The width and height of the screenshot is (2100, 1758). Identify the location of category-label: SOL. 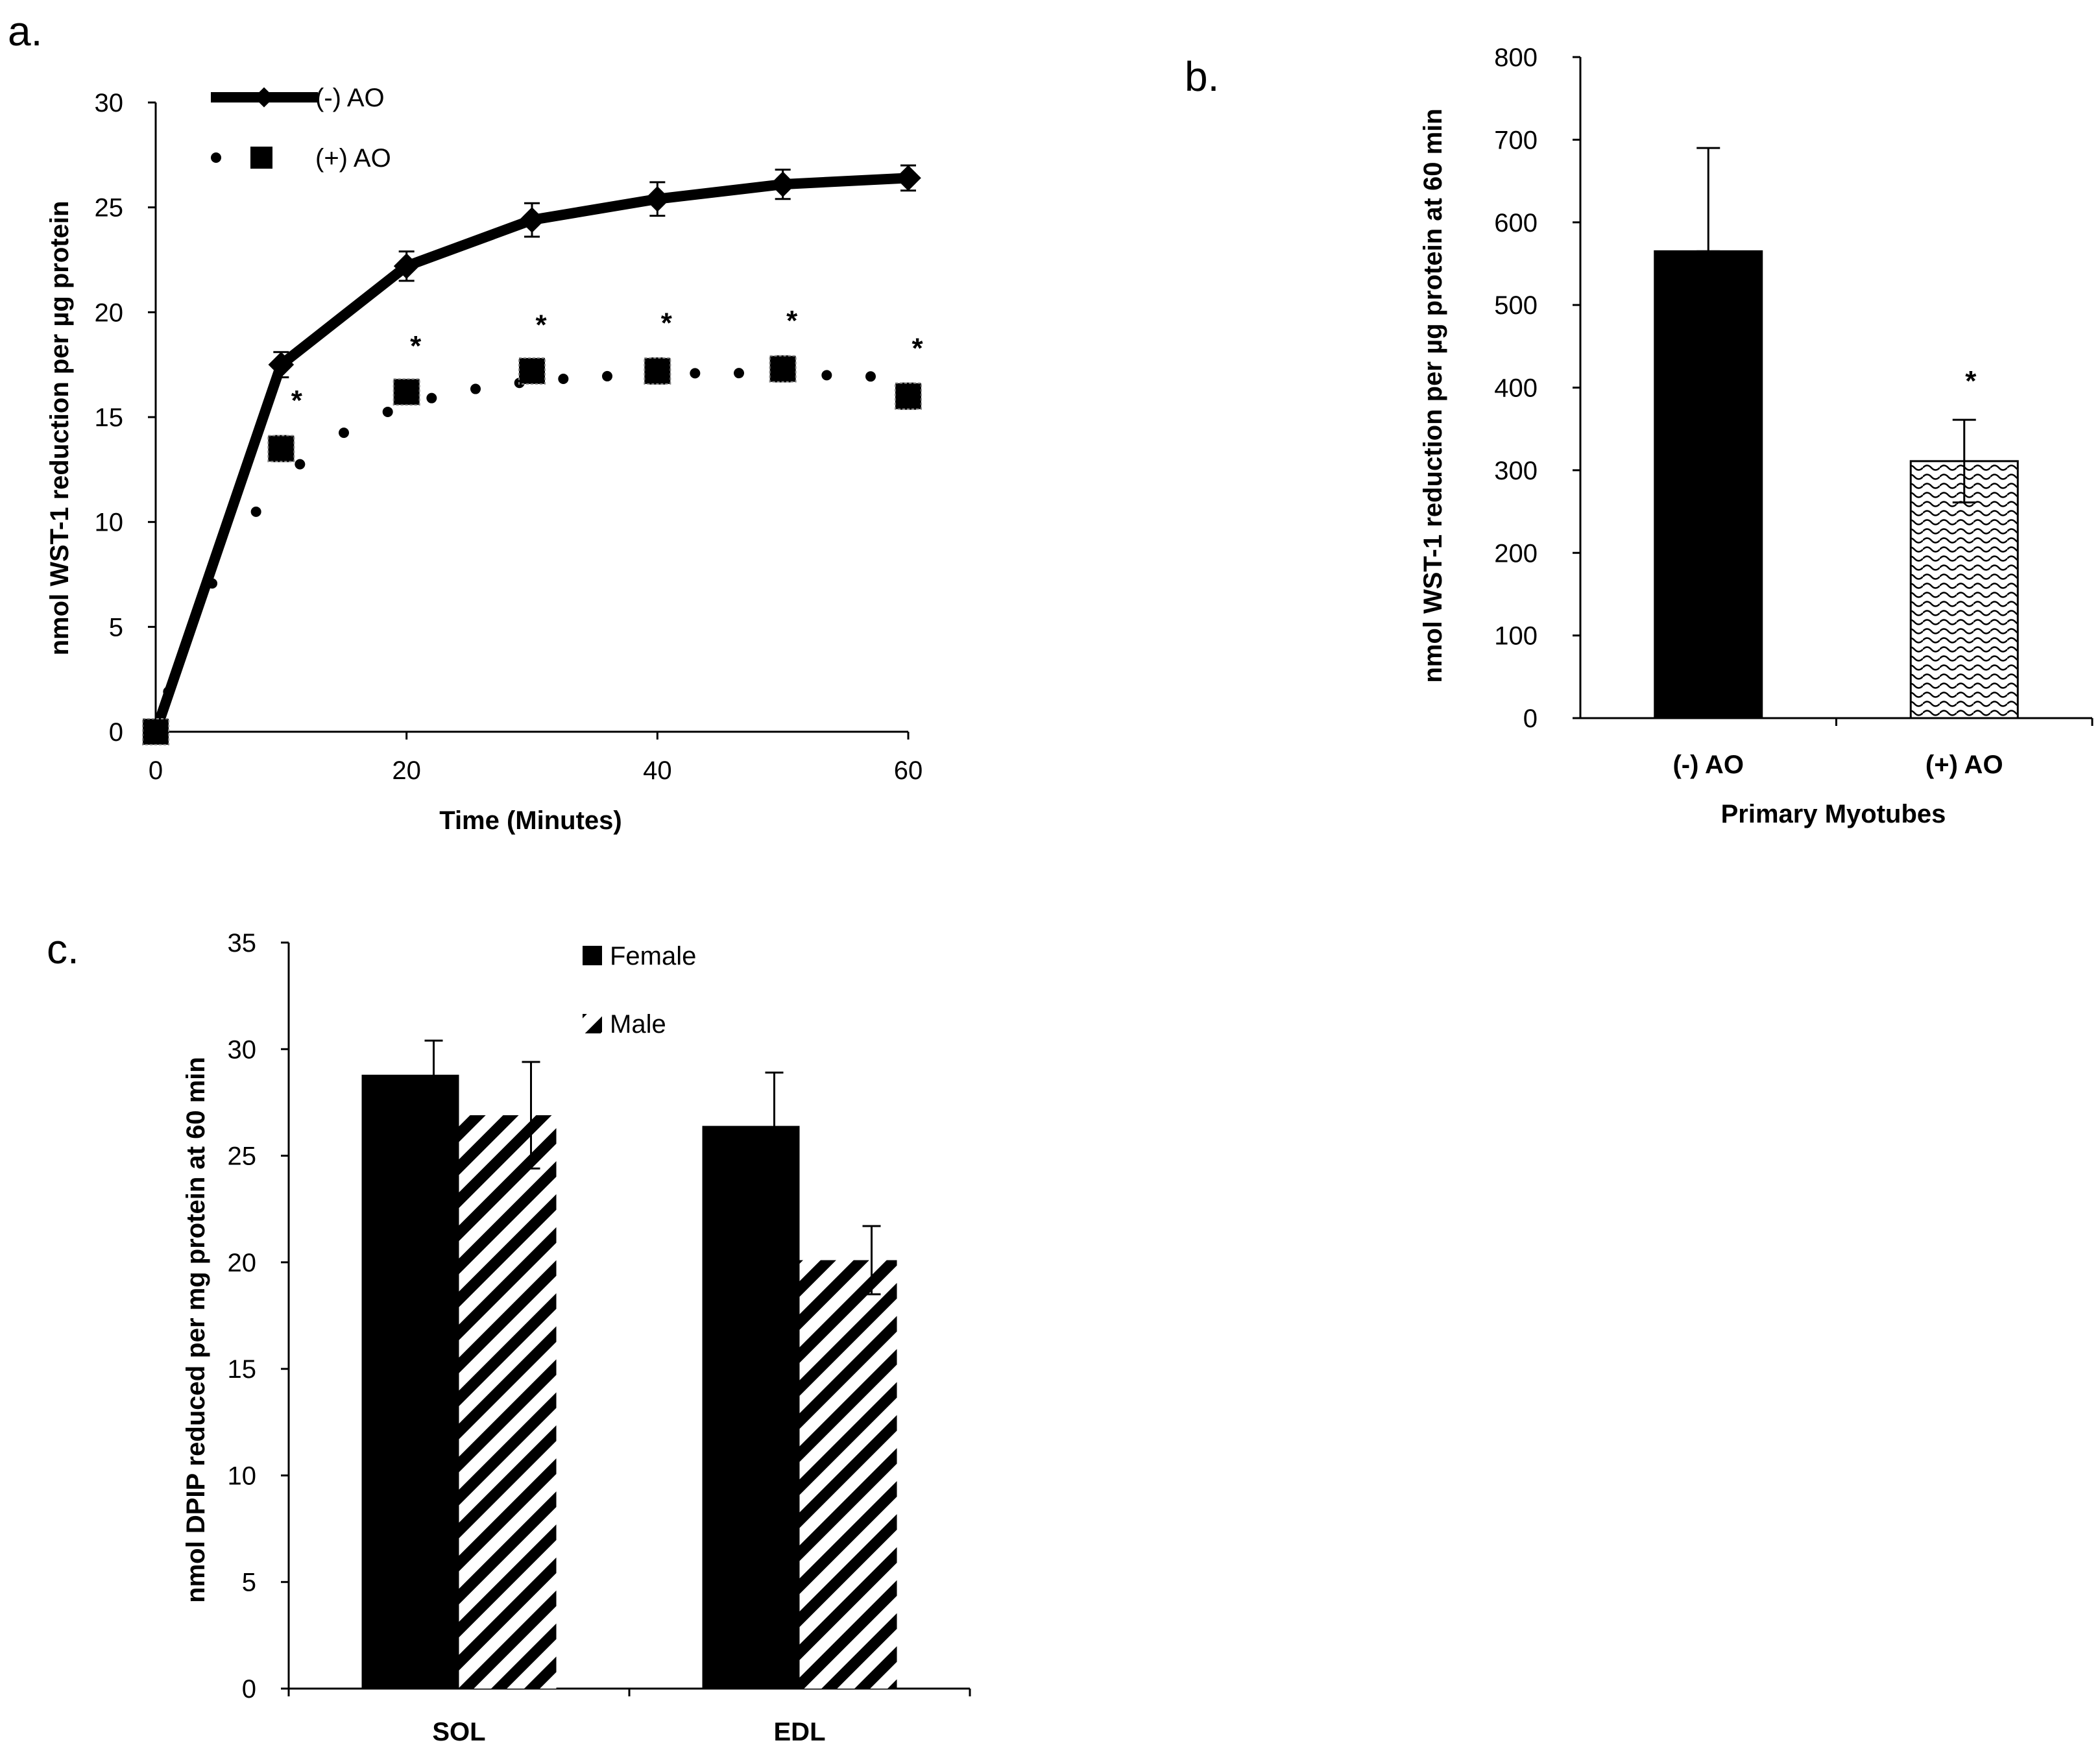
(458, 1732).